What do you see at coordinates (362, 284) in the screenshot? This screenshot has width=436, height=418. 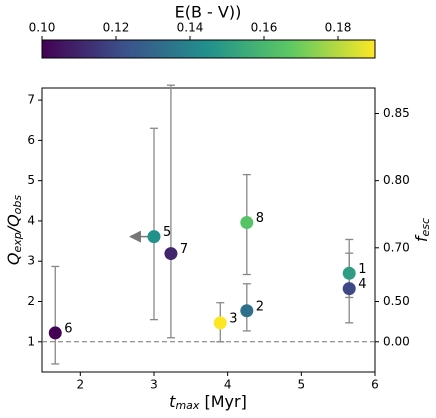 I see `point-label: 4` at bounding box center [362, 284].